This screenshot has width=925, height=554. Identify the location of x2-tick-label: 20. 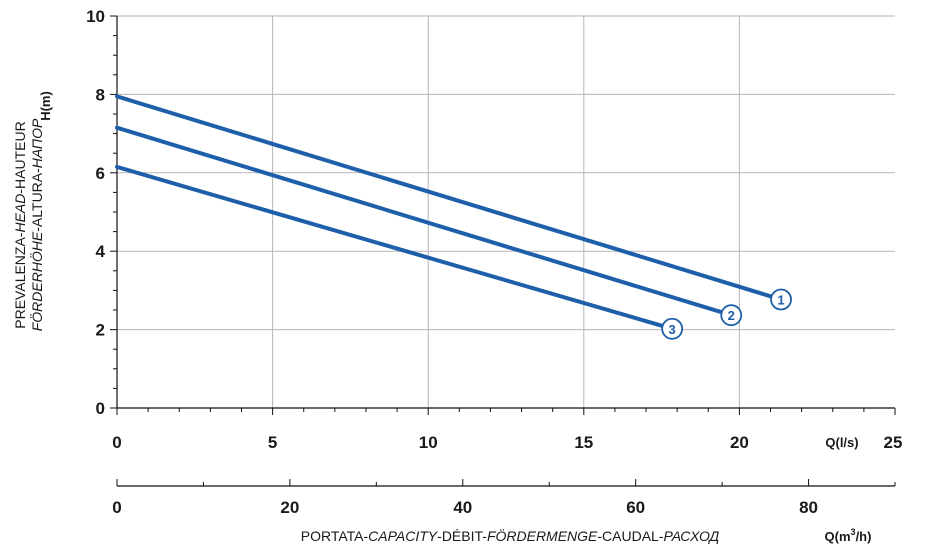
(289, 507).